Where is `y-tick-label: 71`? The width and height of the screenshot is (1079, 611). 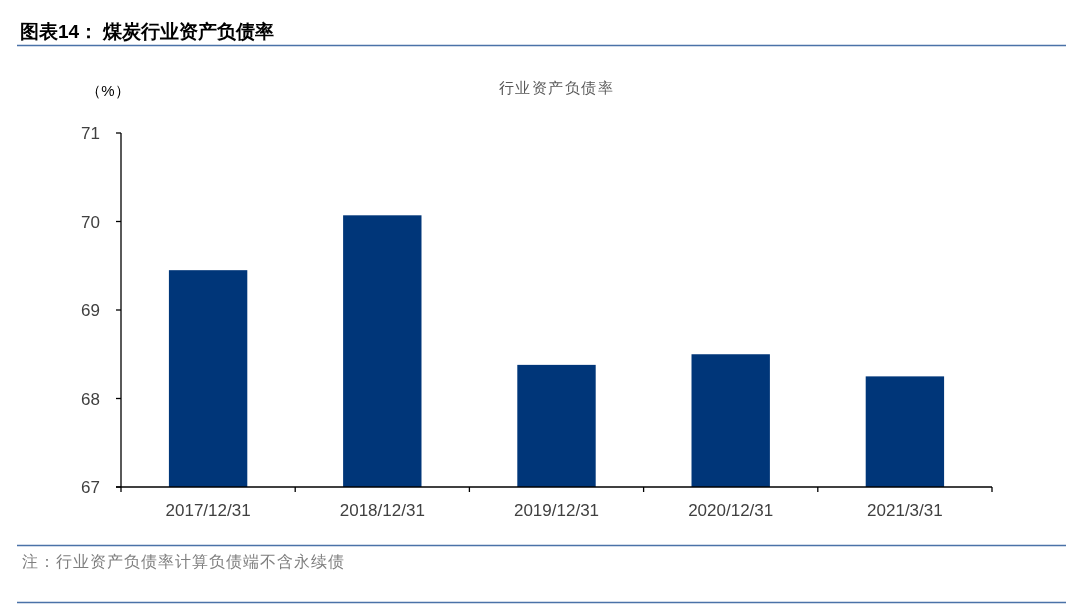
y-tick-label: 71 is located at coordinates (90, 133).